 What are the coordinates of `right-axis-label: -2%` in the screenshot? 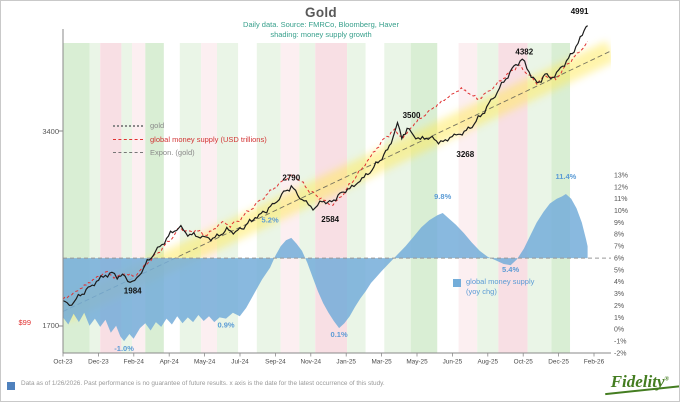 It's located at (620, 353).